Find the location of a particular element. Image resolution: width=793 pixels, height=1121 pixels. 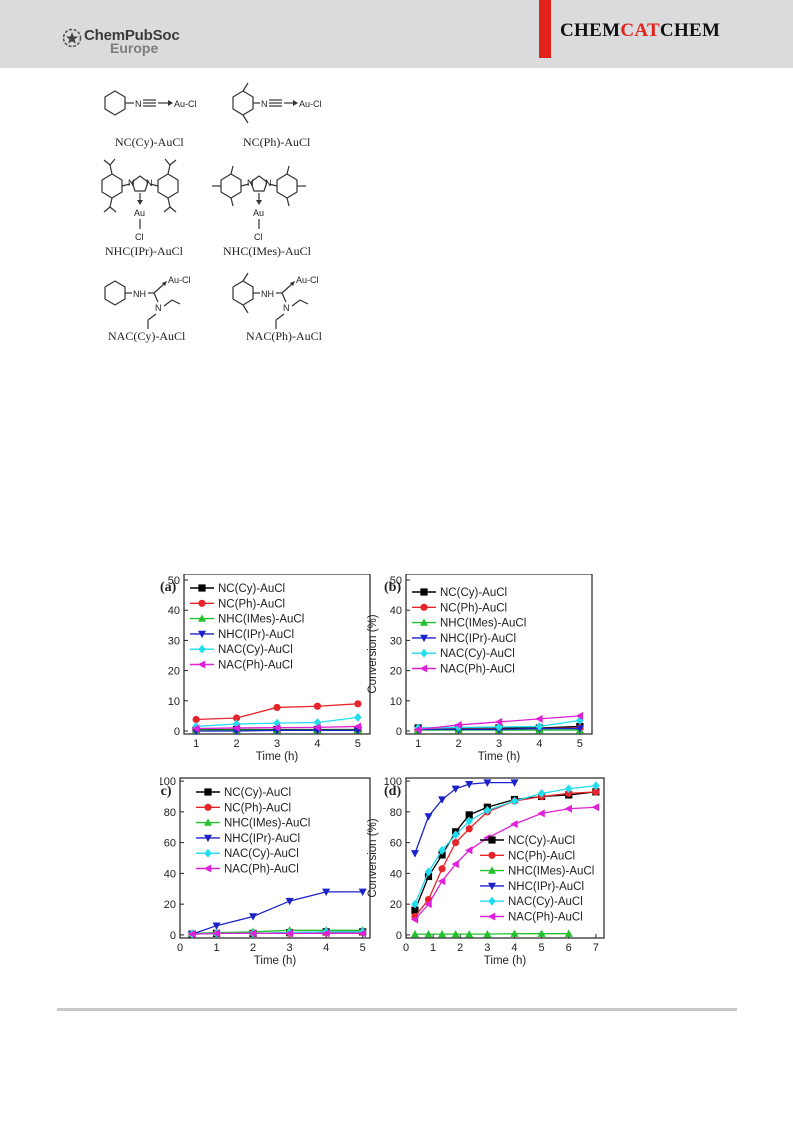

x-tick-label: 4 is located at coordinates (326, 948).